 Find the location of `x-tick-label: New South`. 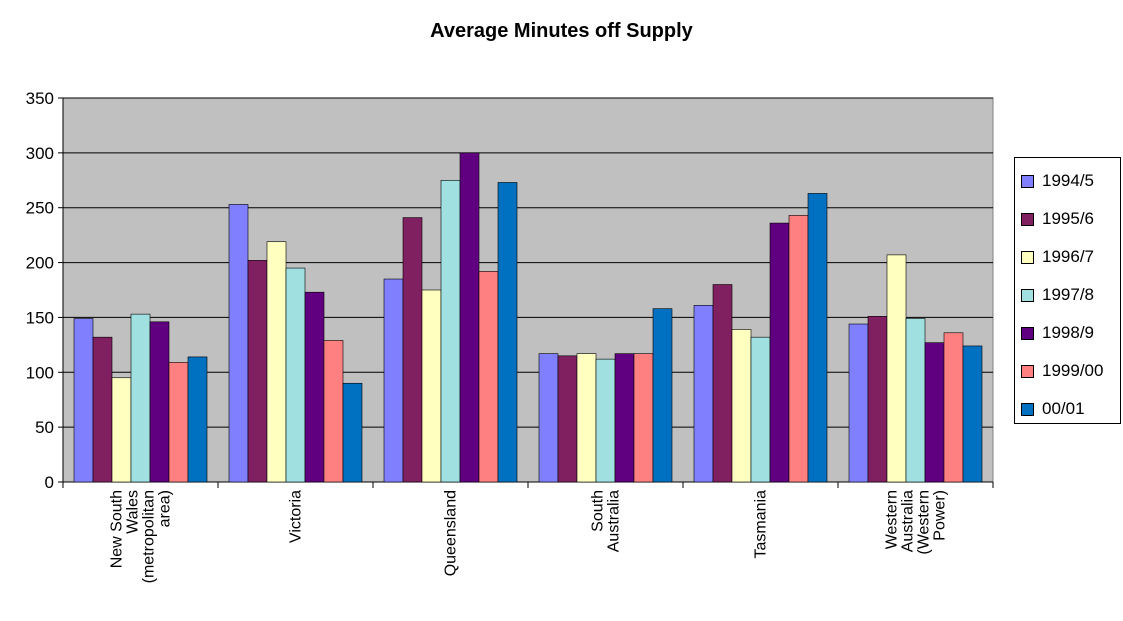

x-tick-label: New South is located at coordinates (117, 529).